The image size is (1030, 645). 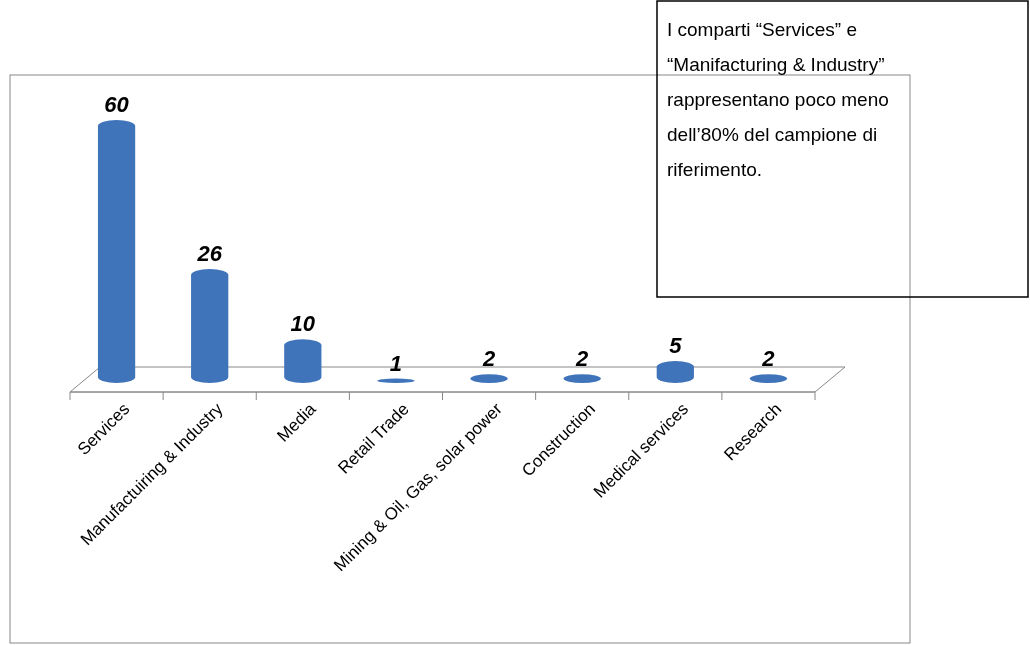 What do you see at coordinates (117, 104) in the screenshot?
I see `data-label: 60` at bounding box center [117, 104].